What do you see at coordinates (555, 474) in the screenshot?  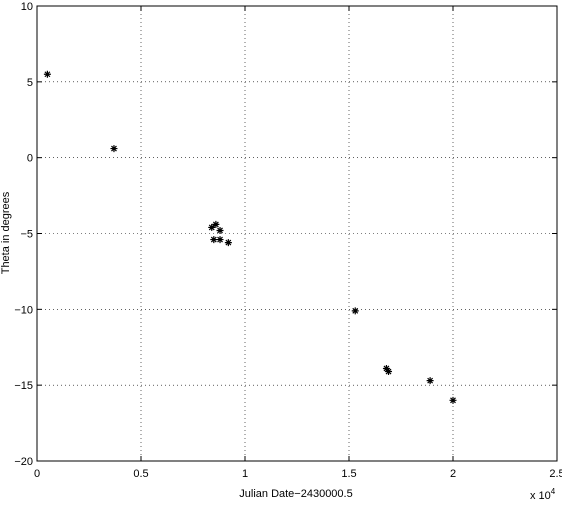 I see `x-tick-label: 2.5` at bounding box center [555, 474].